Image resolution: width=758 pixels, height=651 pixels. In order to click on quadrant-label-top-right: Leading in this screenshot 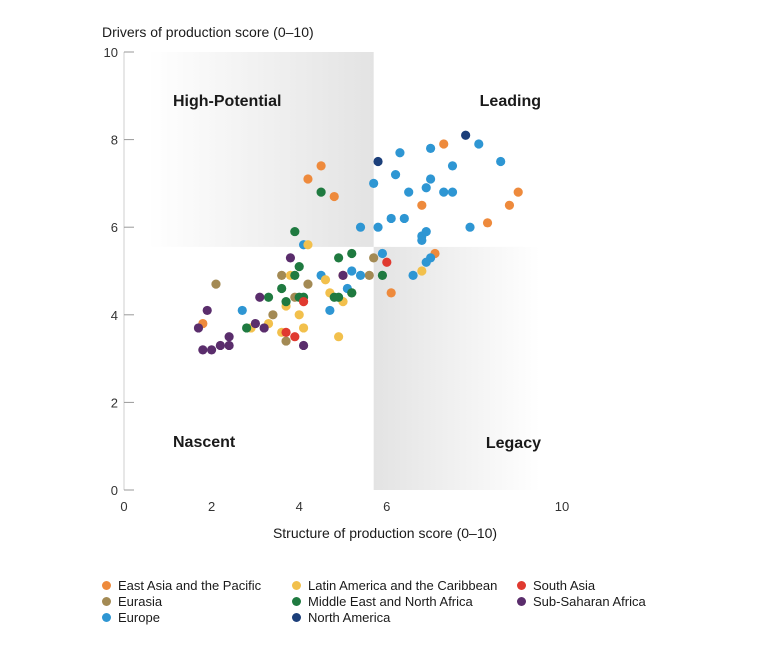, I will do `click(510, 101)`.